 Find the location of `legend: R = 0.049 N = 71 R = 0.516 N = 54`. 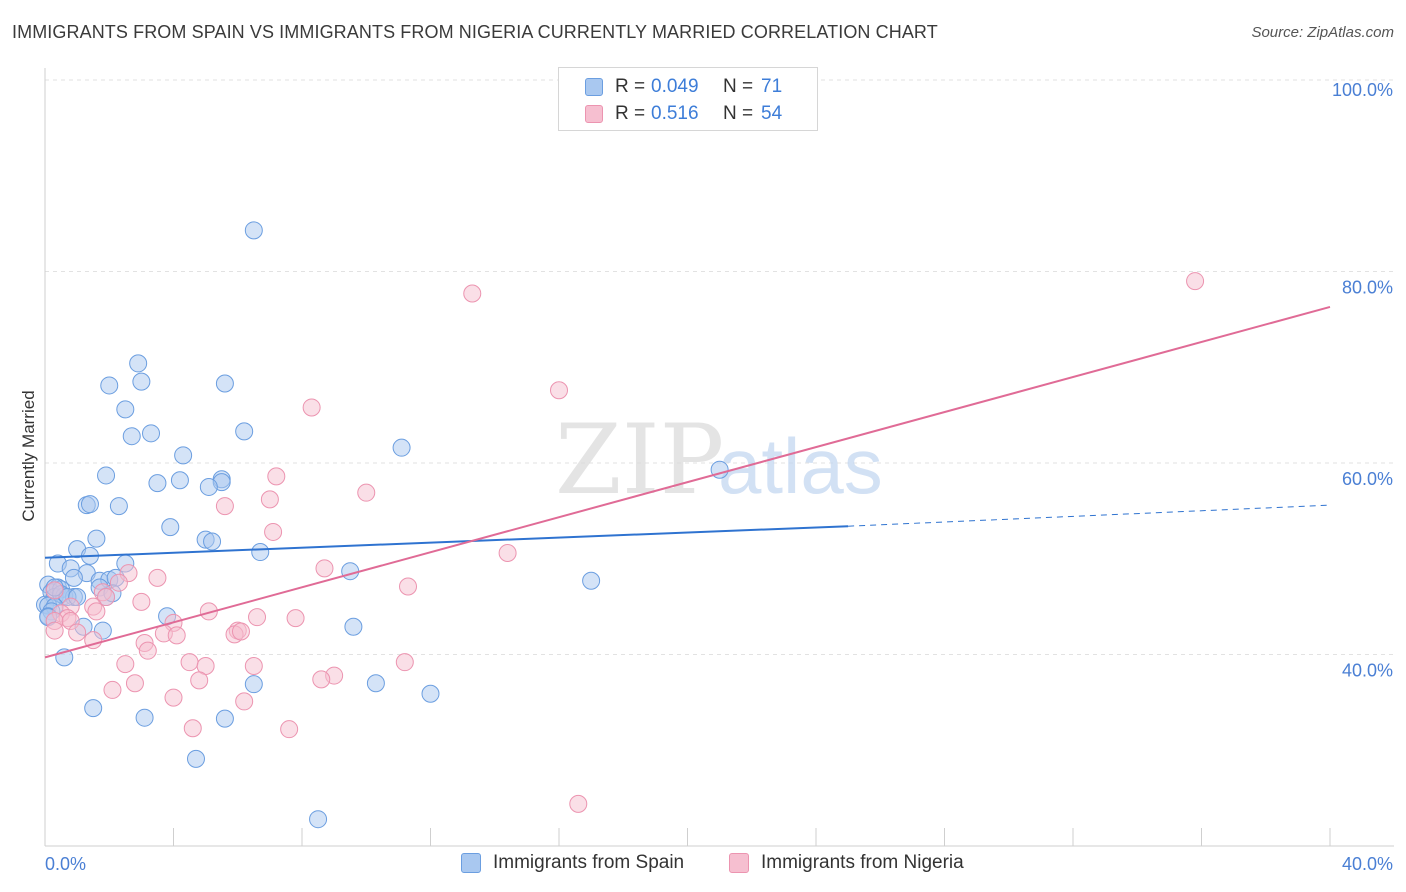

legend: R = 0.049 N = 71 R = 0.516 N = 54 is located at coordinates (688, 99).